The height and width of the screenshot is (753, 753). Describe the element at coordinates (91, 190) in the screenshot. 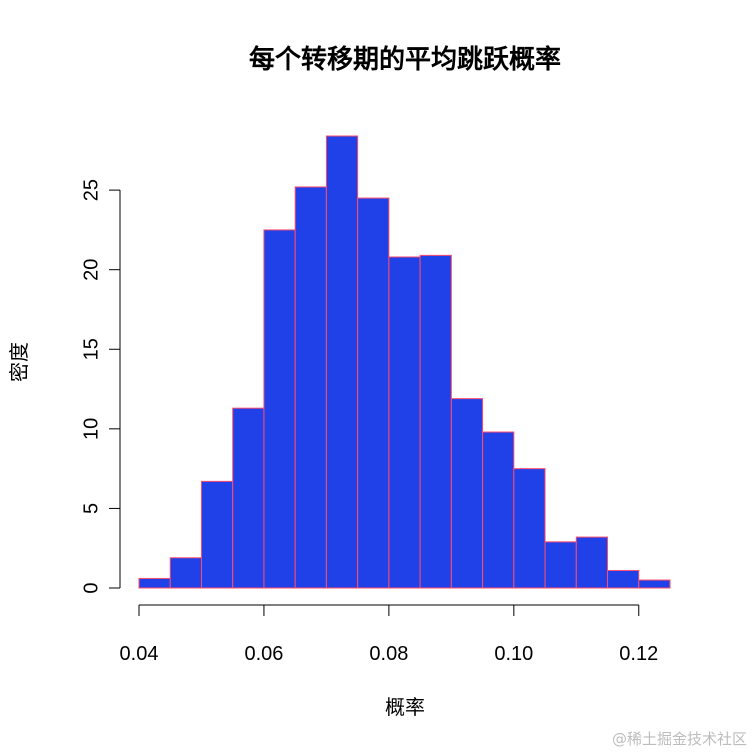

I see `y-tick-label: 25` at that location.